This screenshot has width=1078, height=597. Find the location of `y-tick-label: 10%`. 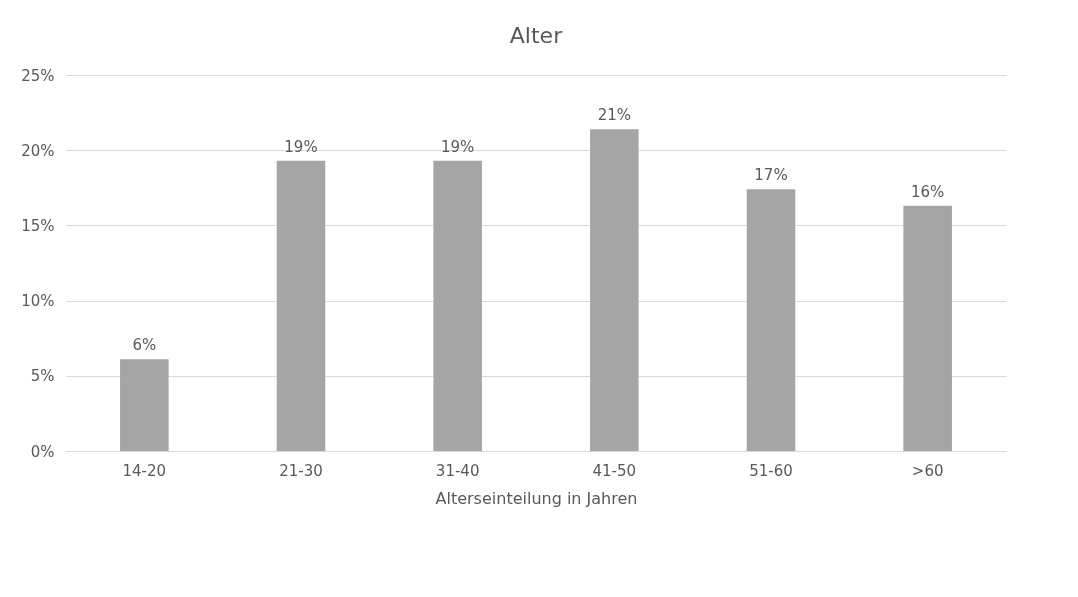

y-tick-label: 10% is located at coordinates (38, 301).